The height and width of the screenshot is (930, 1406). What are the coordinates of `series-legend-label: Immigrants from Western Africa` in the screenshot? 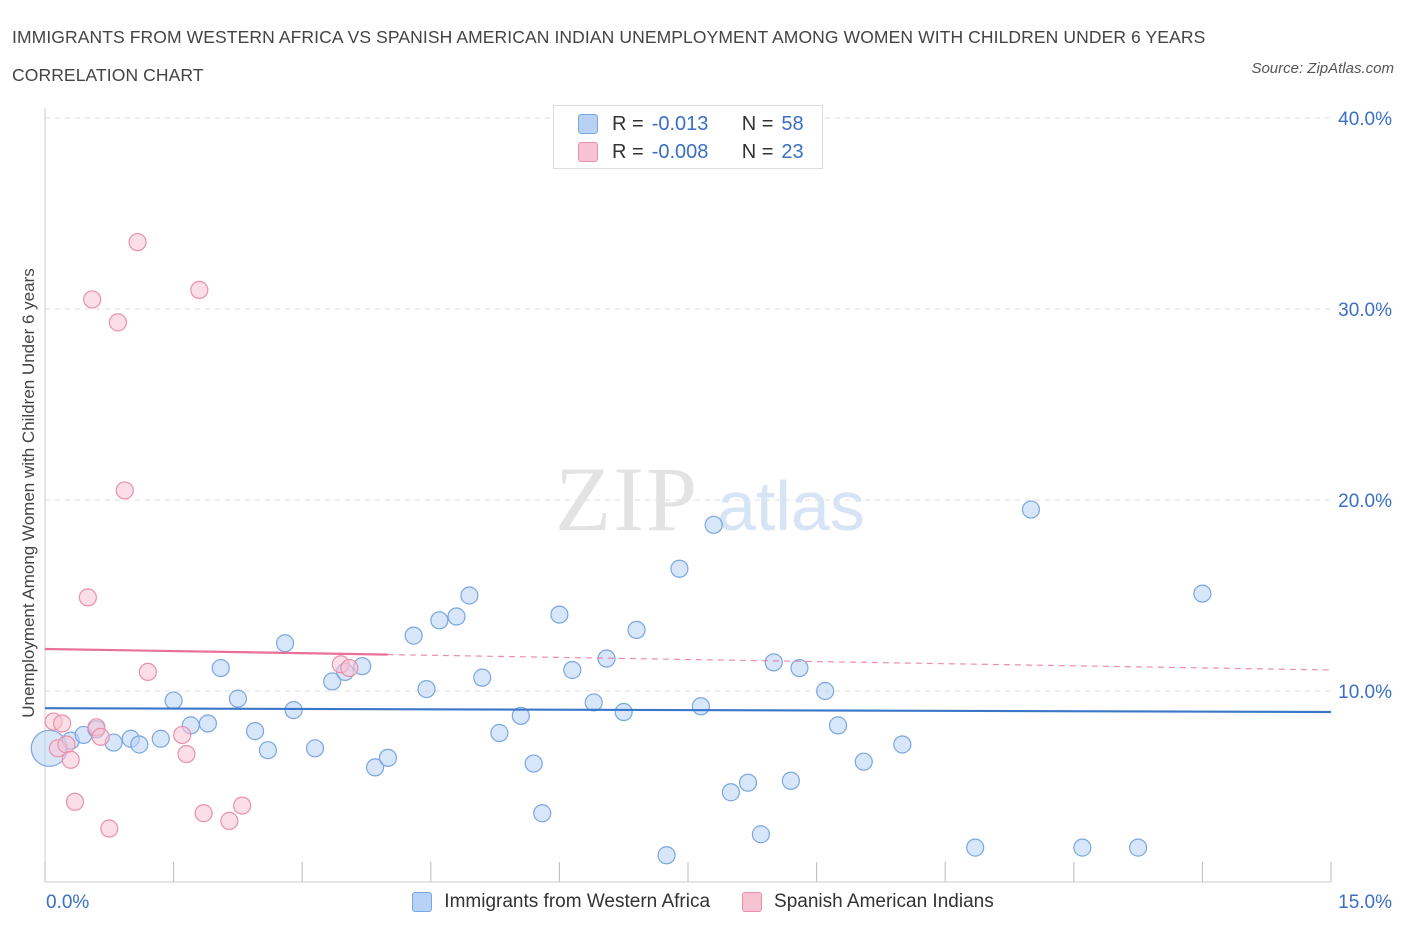 It's located at (577, 901).